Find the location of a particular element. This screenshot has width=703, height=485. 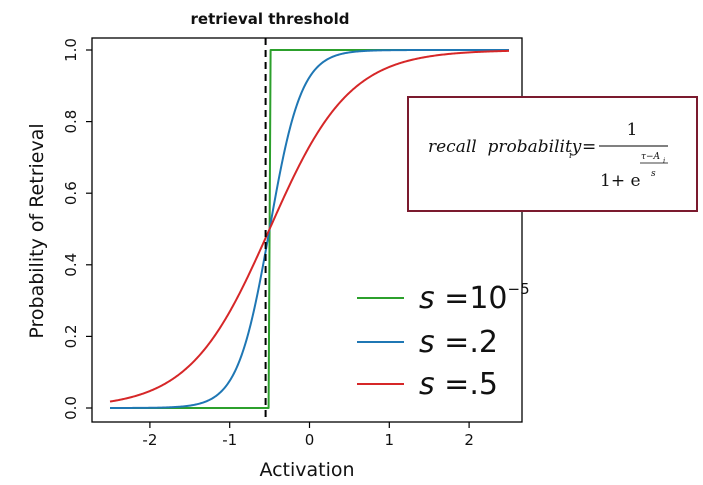

x-tick-label: 2 is located at coordinates (469, 440).